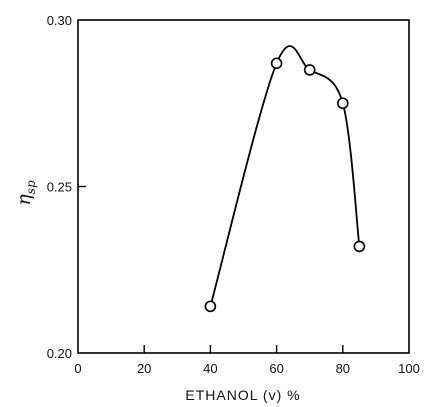 This screenshot has width=430, height=407. I want to click on y-axis-label-subscript: sp, so click(31, 187).